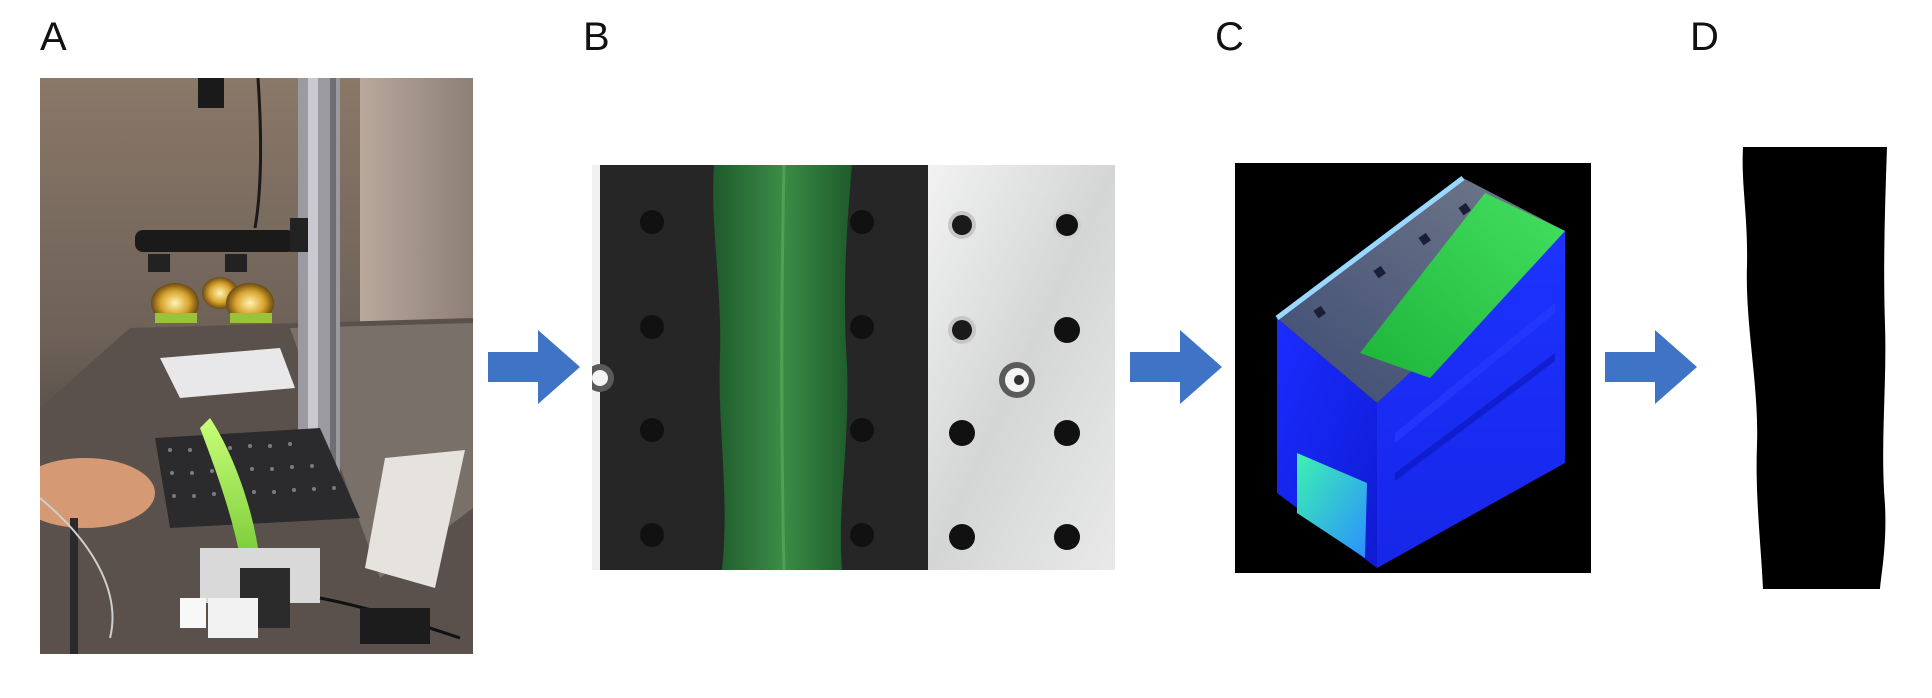 Image resolution: width=1932 pixels, height=698 pixels. What do you see at coordinates (53, 37) in the screenshot?
I see `panel-label-a: A` at bounding box center [53, 37].